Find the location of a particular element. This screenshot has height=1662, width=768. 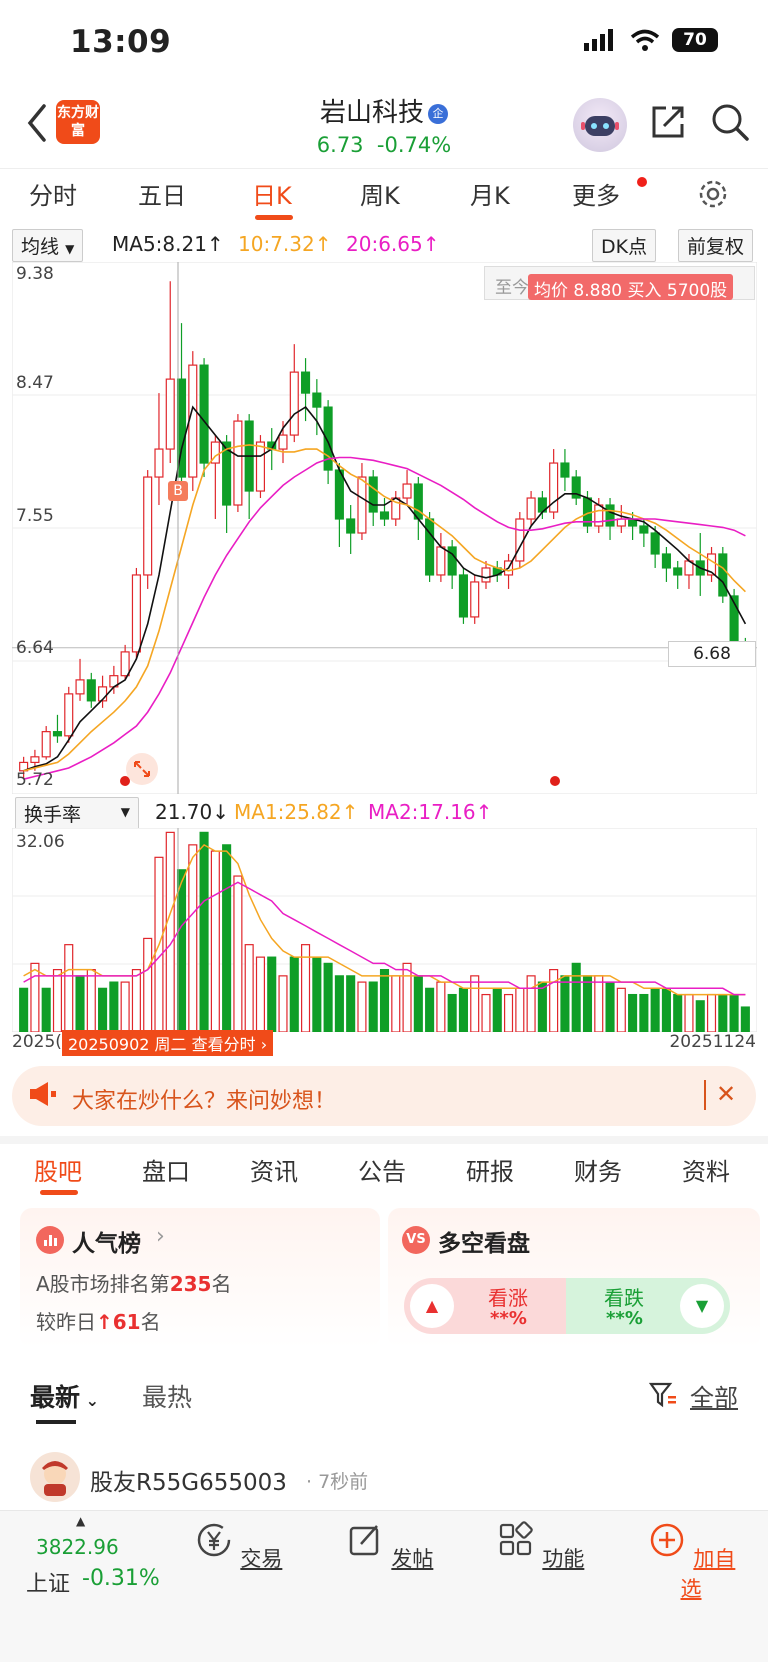

tab-weekly-k: 周K is located at coordinates (380, 196).